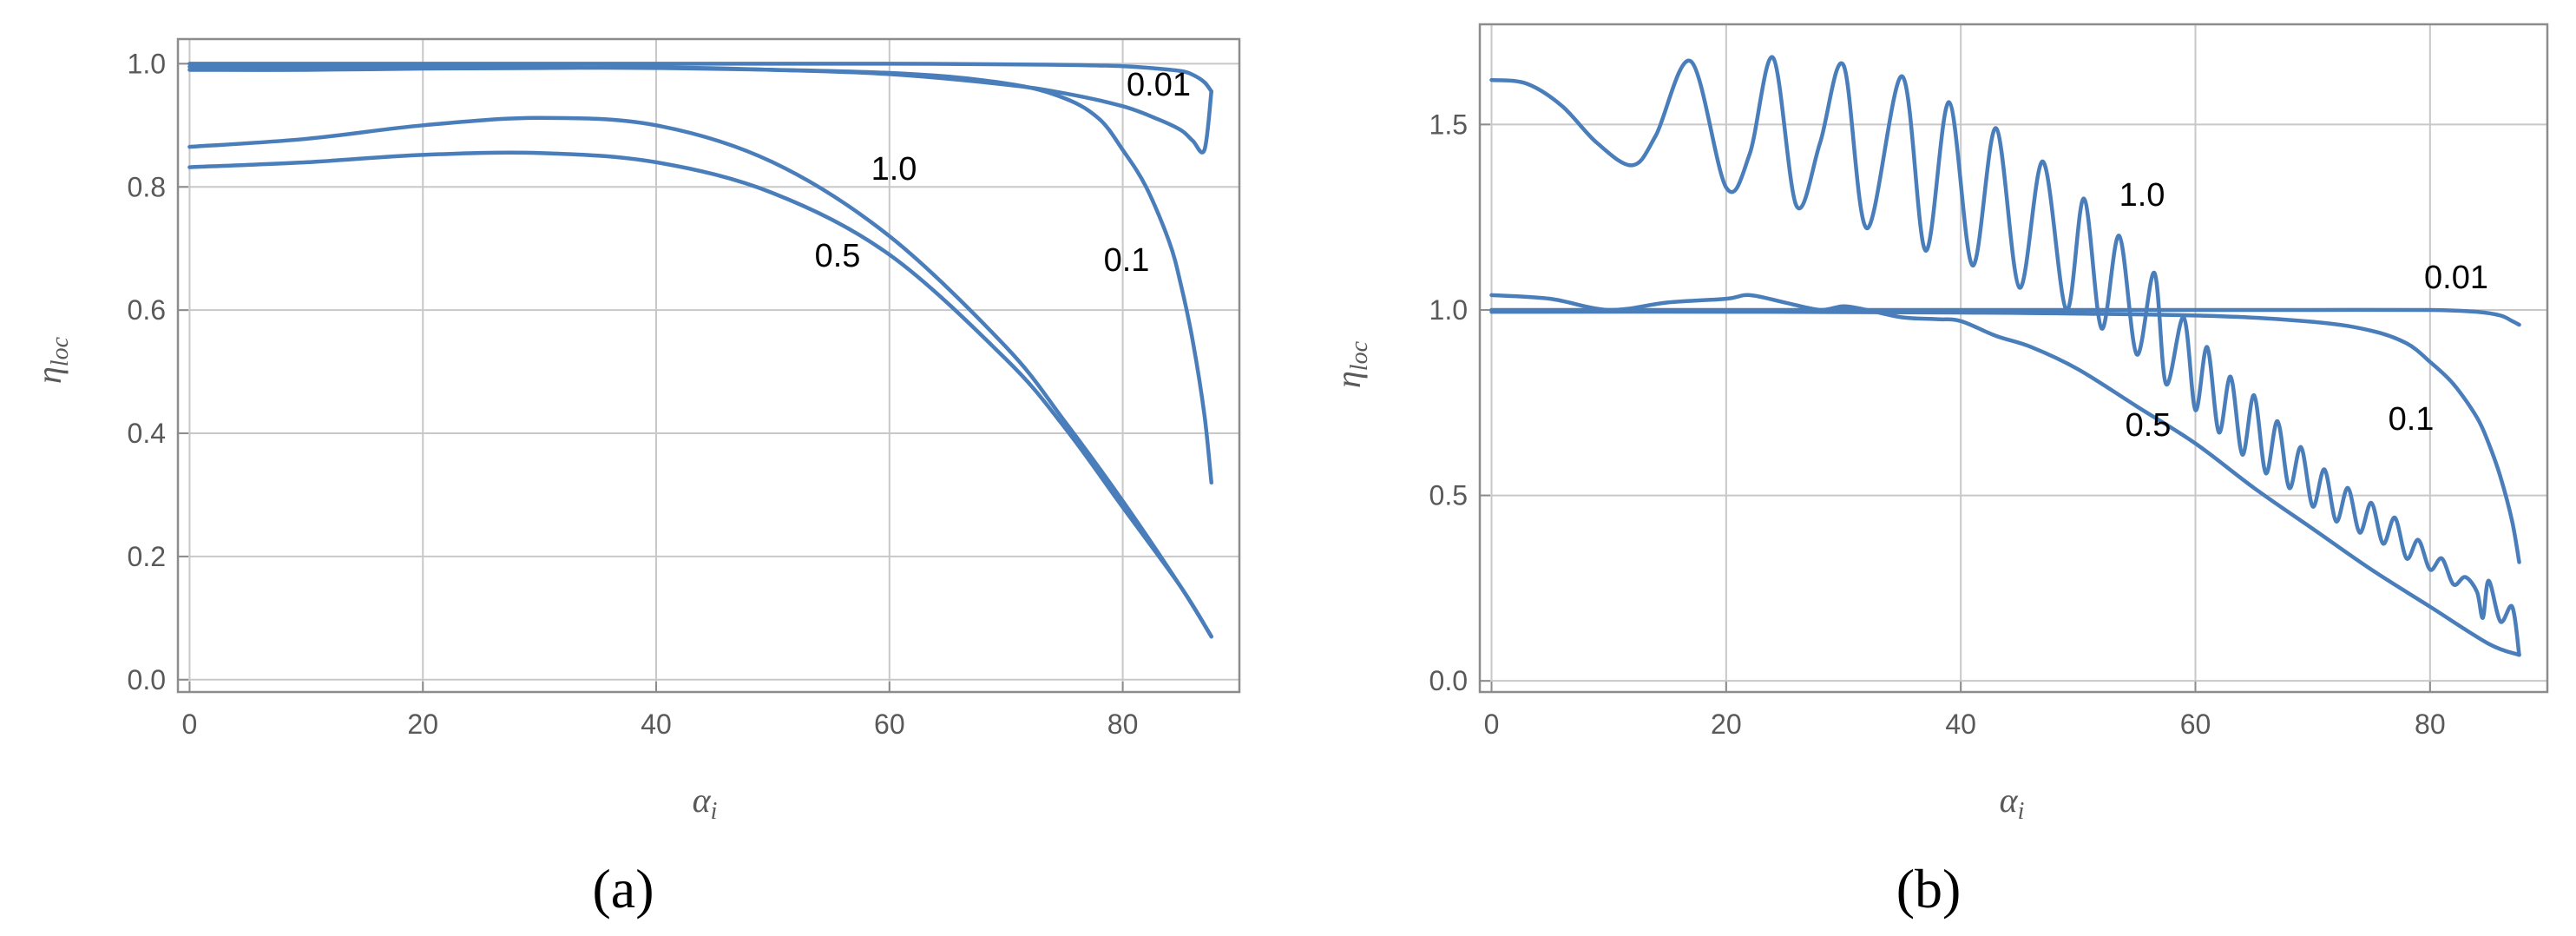 The image size is (2576, 936). What do you see at coordinates (1448, 495) in the screenshot?
I see `y-tick-label: 0.5` at bounding box center [1448, 495].